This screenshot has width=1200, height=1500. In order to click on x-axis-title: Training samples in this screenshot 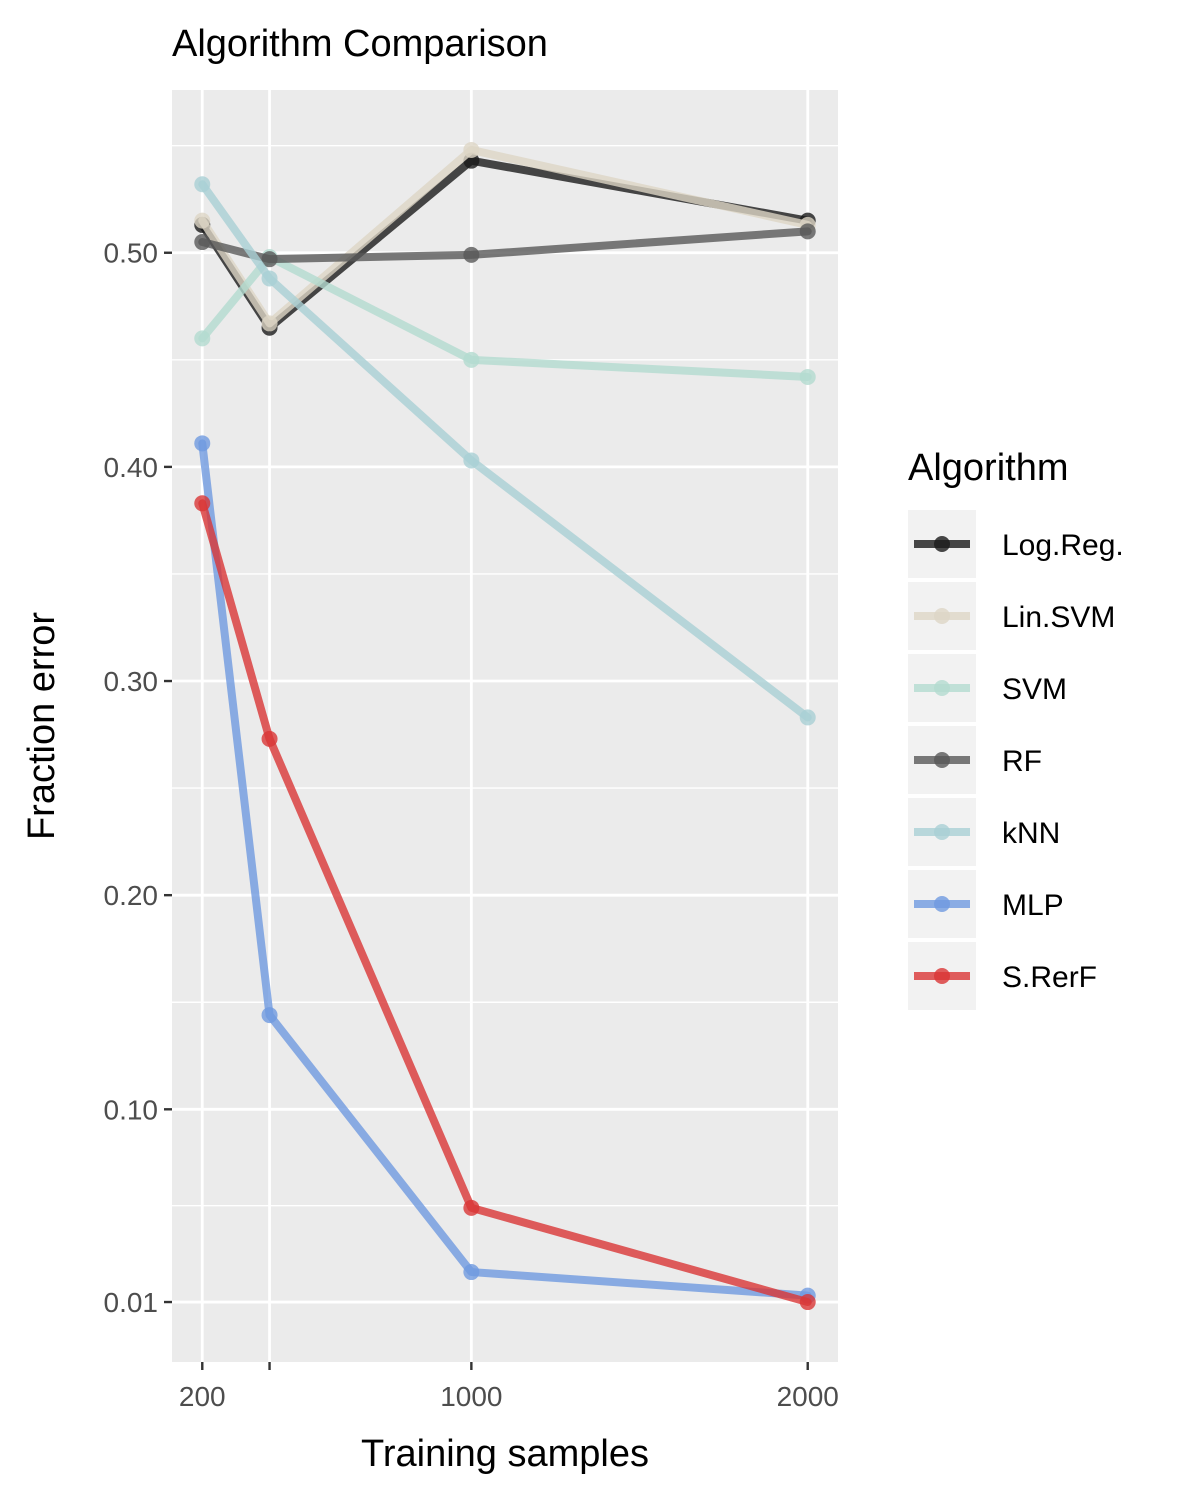, I will do `click(505, 1454)`.